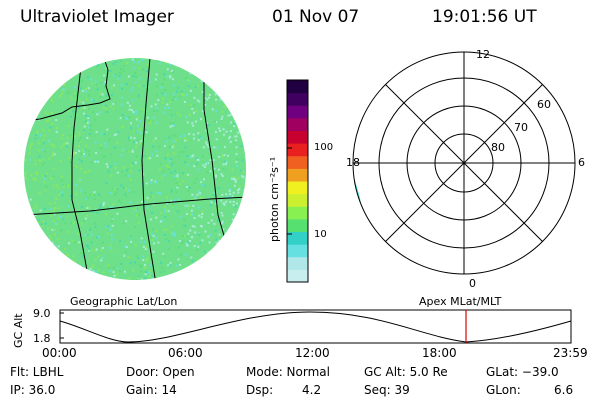 This screenshot has height=400, width=600. Describe the element at coordinates (564, 390) in the screenshot. I see `footer-glon-value: 6.6` at that location.